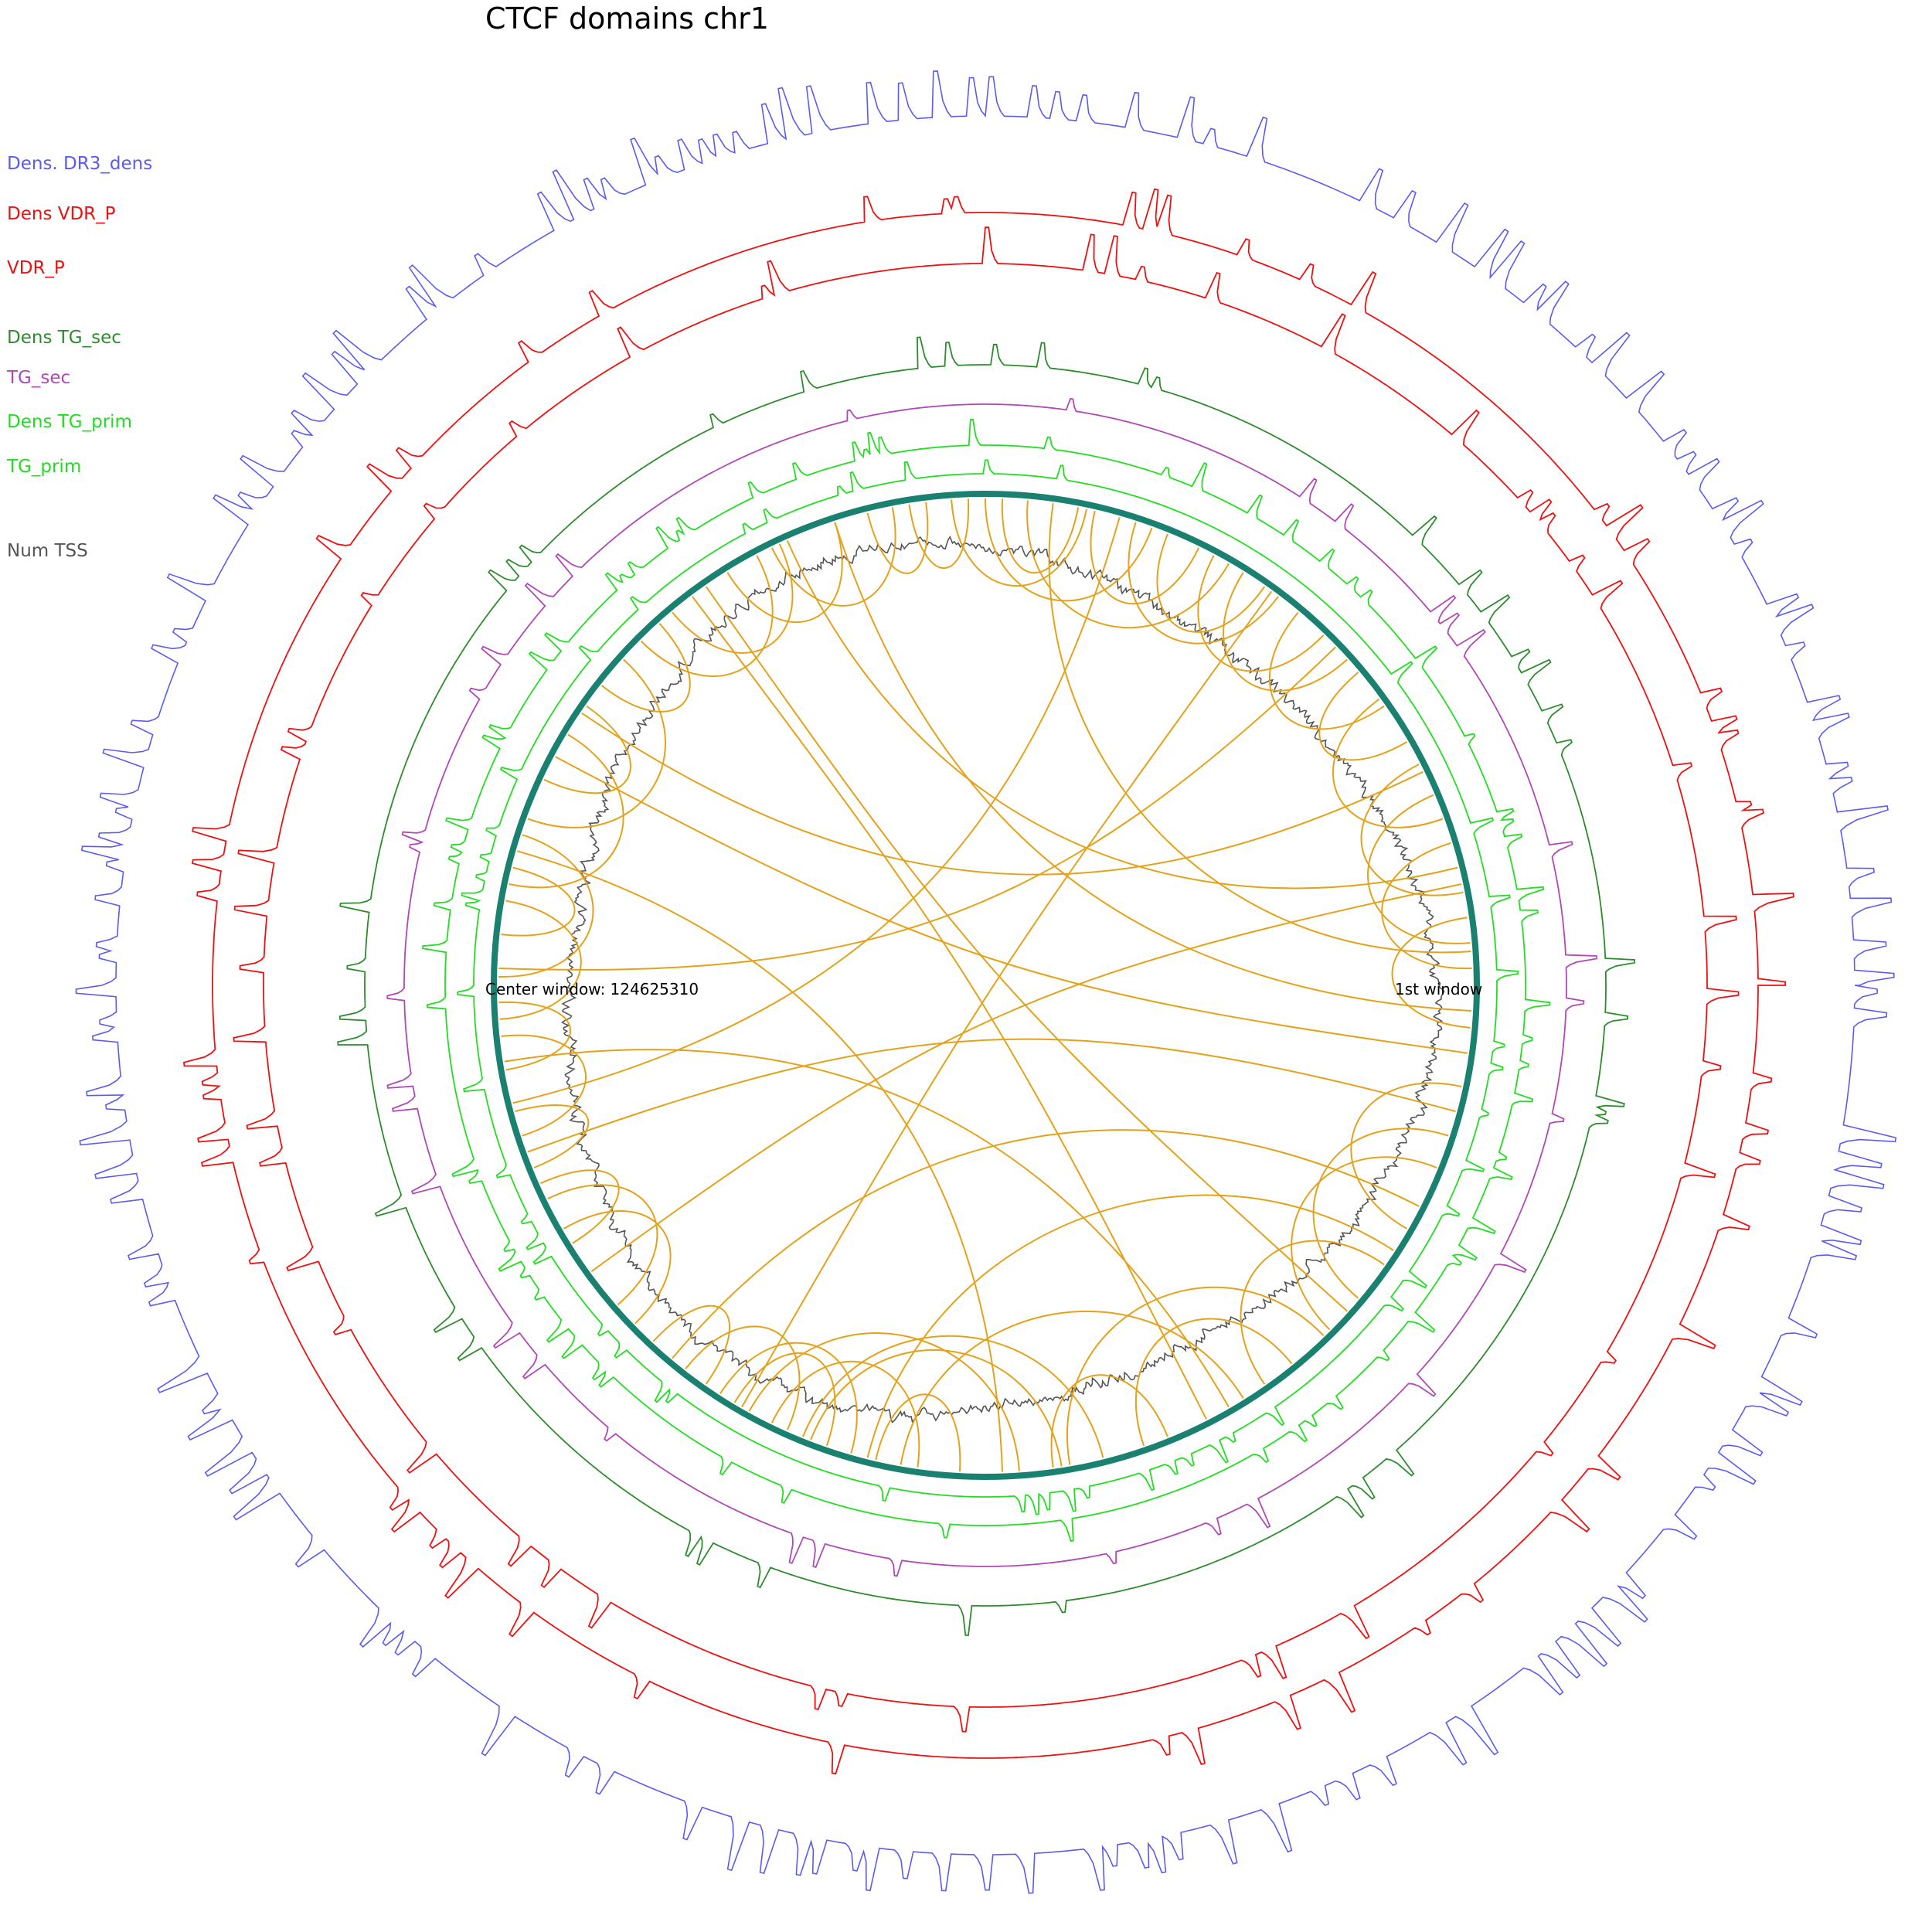 This screenshot has width=1932, height=1932. Describe the element at coordinates (62, 214) in the screenshot. I see `legend-vdr-p-density: Dens VDR_P` at that location.